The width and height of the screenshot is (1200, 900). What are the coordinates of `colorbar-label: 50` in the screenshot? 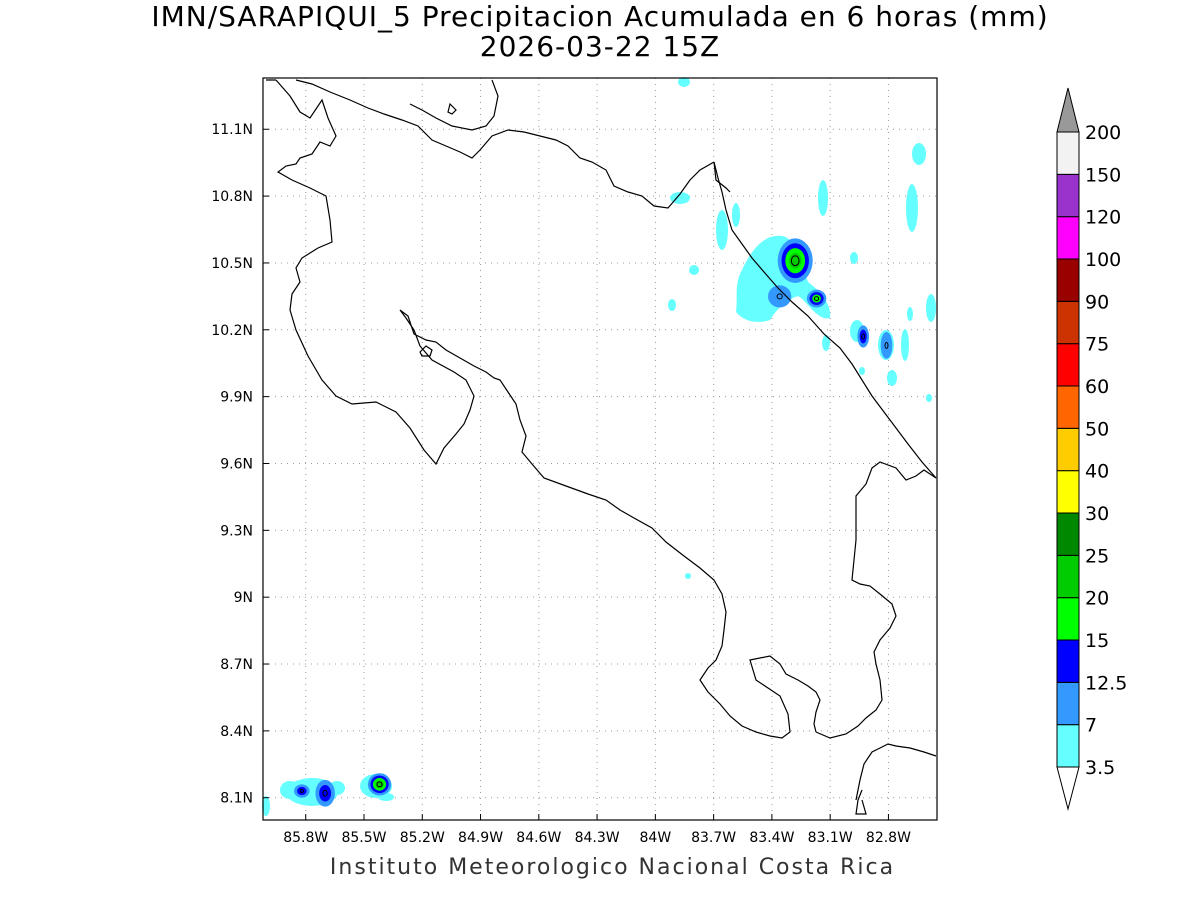 It's located at (1097, 429).